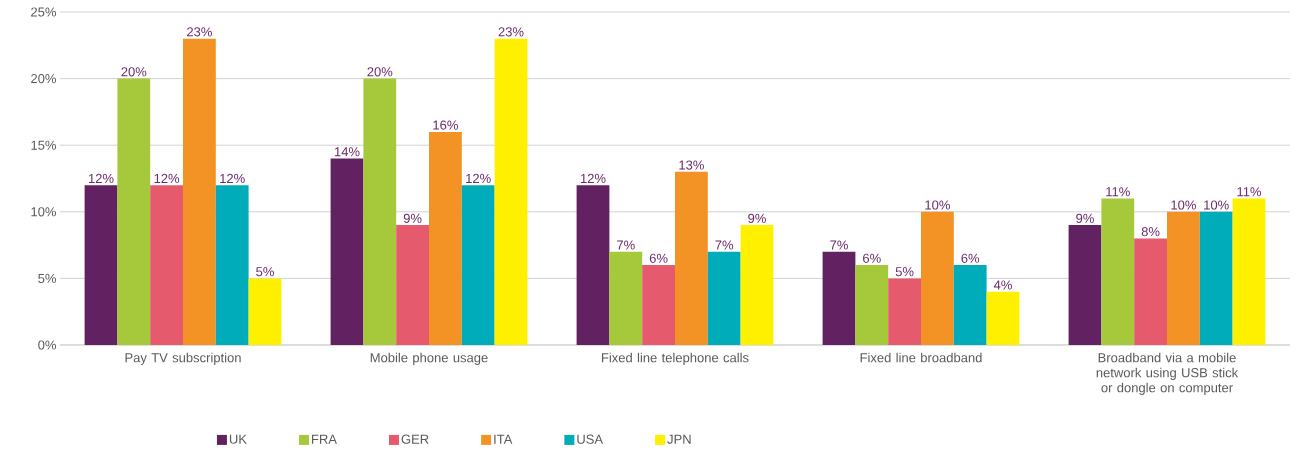 This screenshot has width=1302, height=474. What do you see at coordinates (324, 439) in the screenshot?
I see `legend-label: FRA` at bounding box center [324, 439].